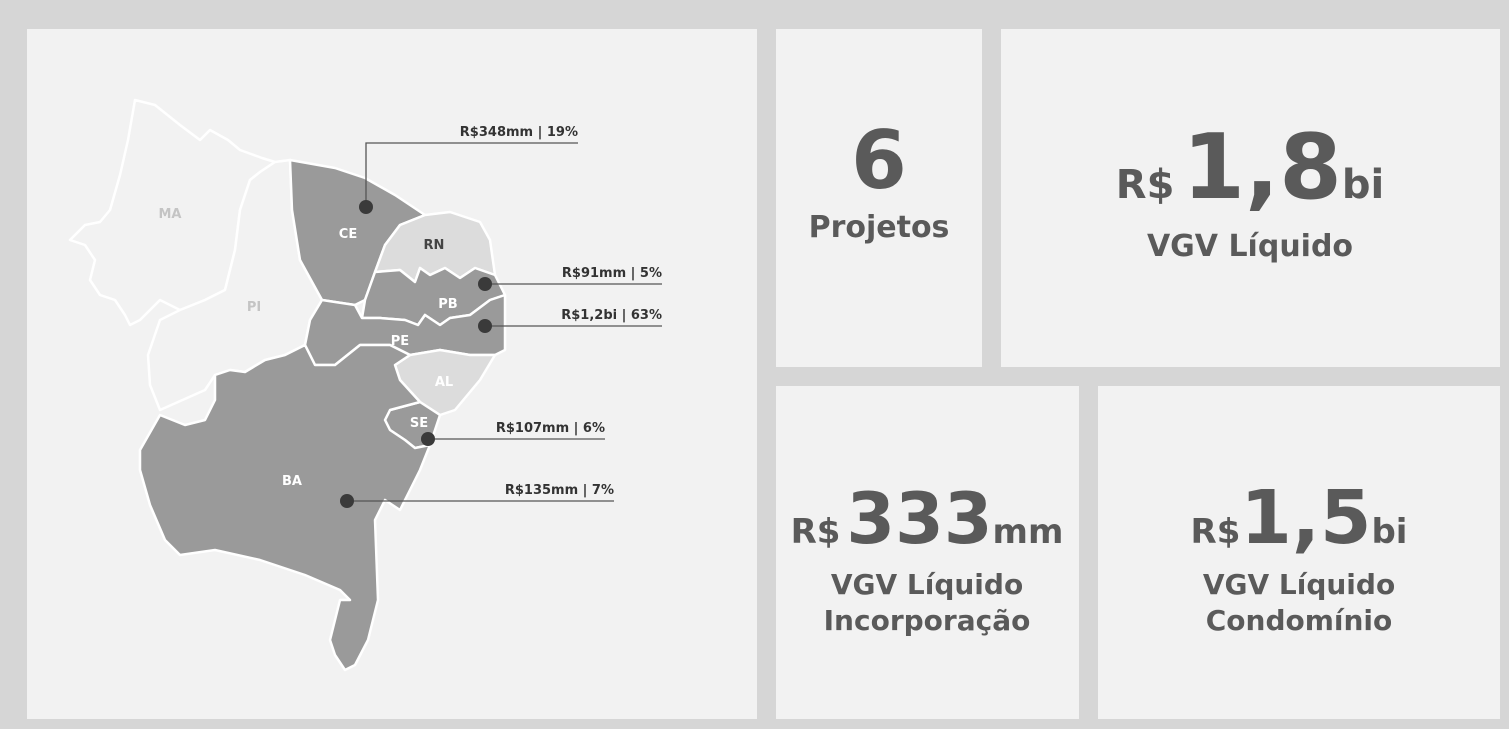 The height and width of the screenshot is (729, 1509). Describe the element at coordinates (559, 490) in the screenshot. I see `callout-label: R$135mm | 7%` at that location.